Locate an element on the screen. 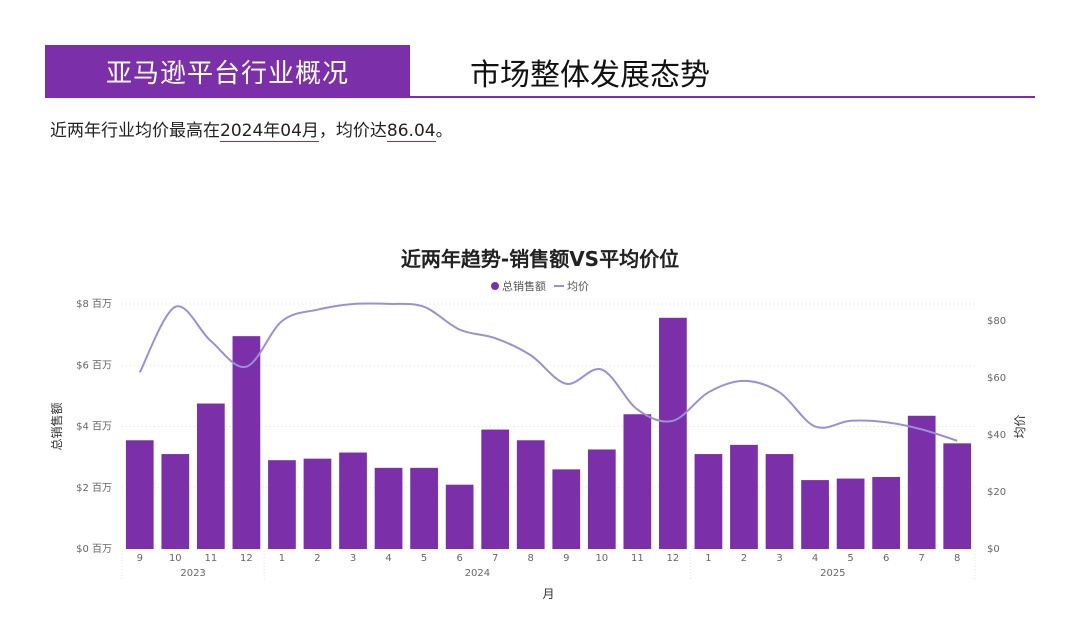  y-left-tick-label: $6 百万 is located at coordinates (94, 365).